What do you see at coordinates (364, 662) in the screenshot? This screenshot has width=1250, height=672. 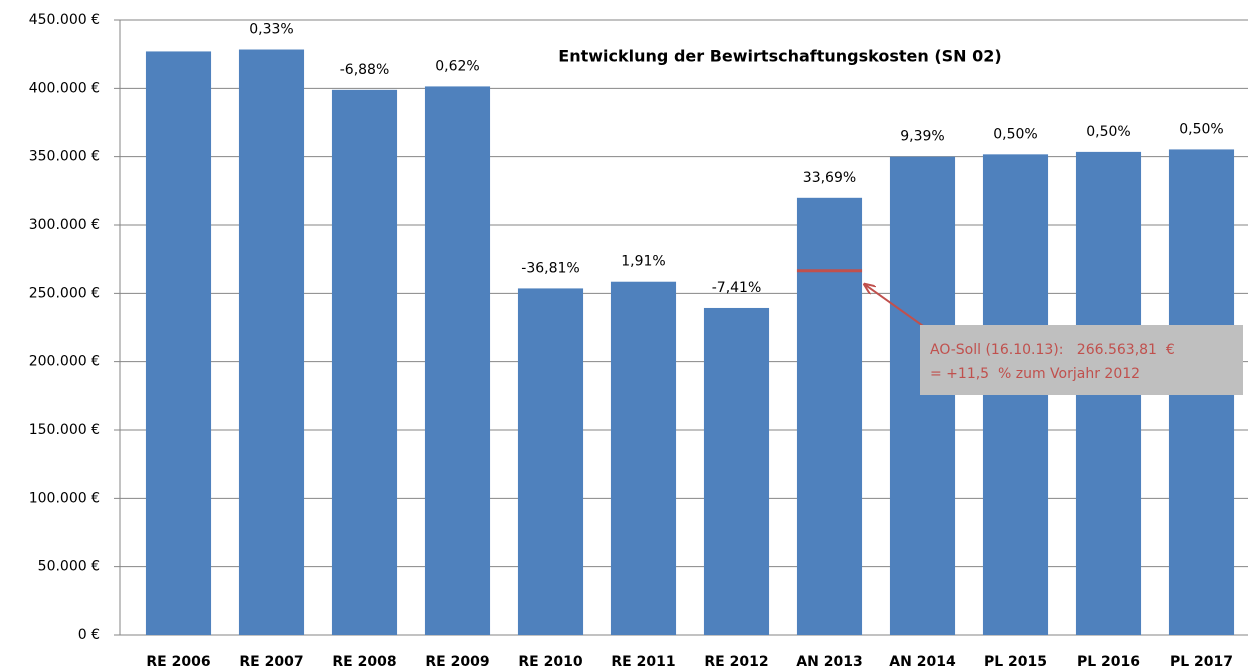 I see `x-tick-label: RE 2008` at bounding box center [364, 662].